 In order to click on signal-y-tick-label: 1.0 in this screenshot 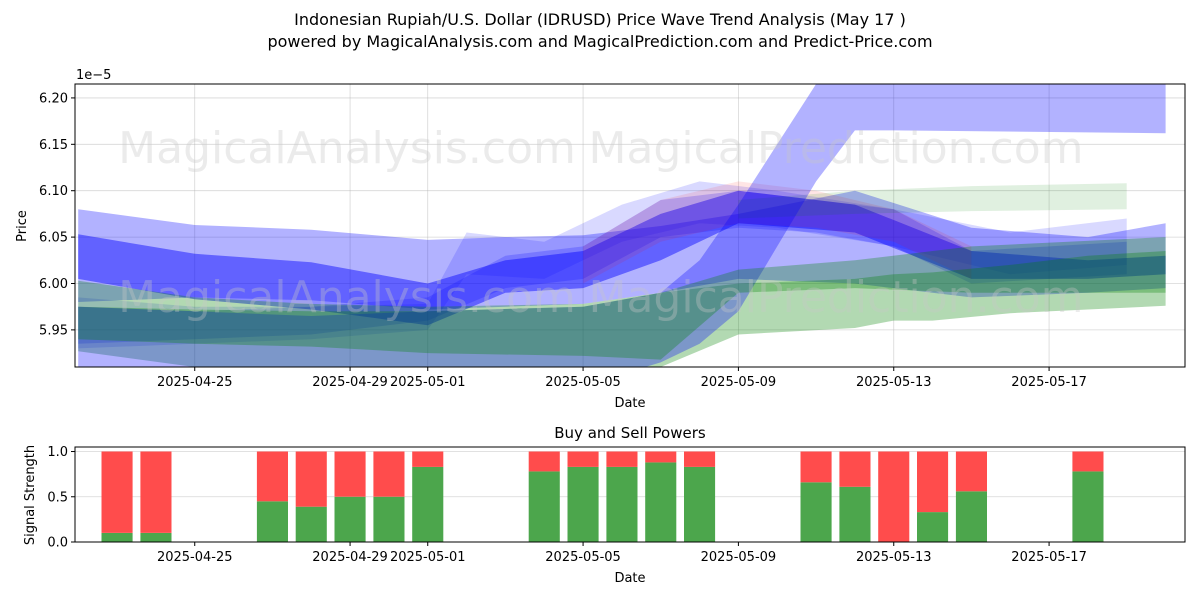, I will do `click(57, 452)`.